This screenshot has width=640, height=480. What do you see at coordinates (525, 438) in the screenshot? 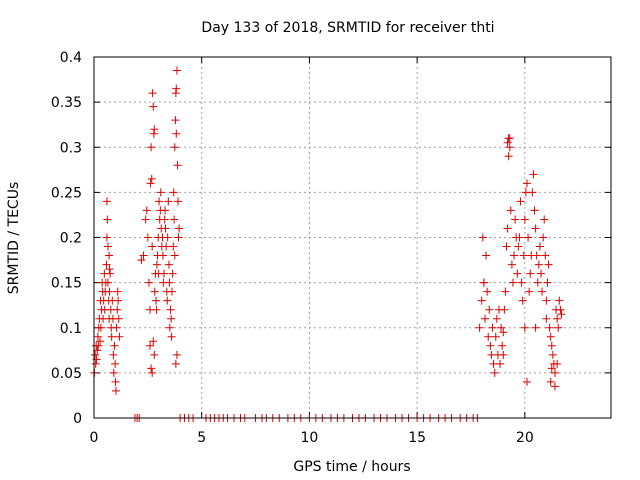
I see `x-tick-label: 20` at bounding box center [525, 438].